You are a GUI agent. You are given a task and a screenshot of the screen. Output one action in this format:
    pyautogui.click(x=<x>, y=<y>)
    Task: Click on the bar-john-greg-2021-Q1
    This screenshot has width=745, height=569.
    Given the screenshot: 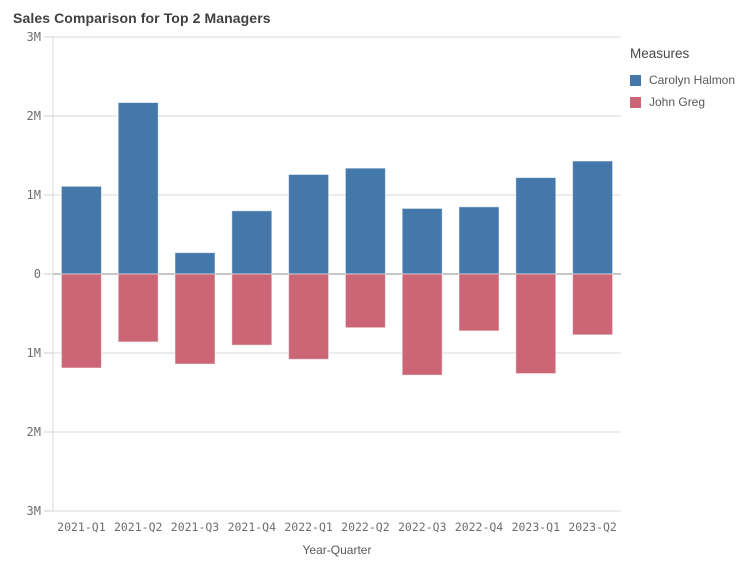 What is the action you would take?
    pyautogui.click(x=81, y=321)
    